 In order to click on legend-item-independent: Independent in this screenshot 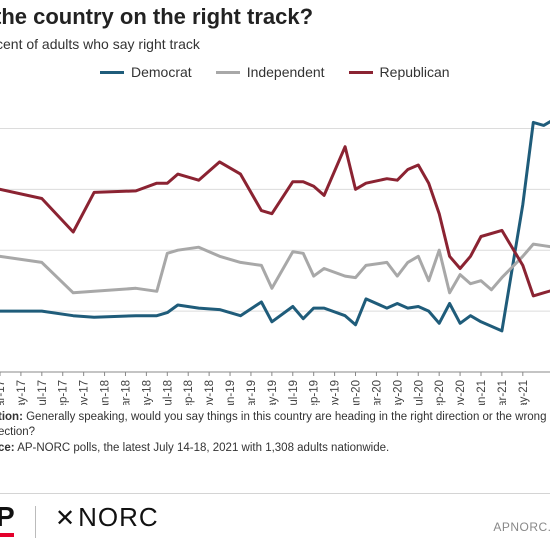, I will do `click(270, 72)`.